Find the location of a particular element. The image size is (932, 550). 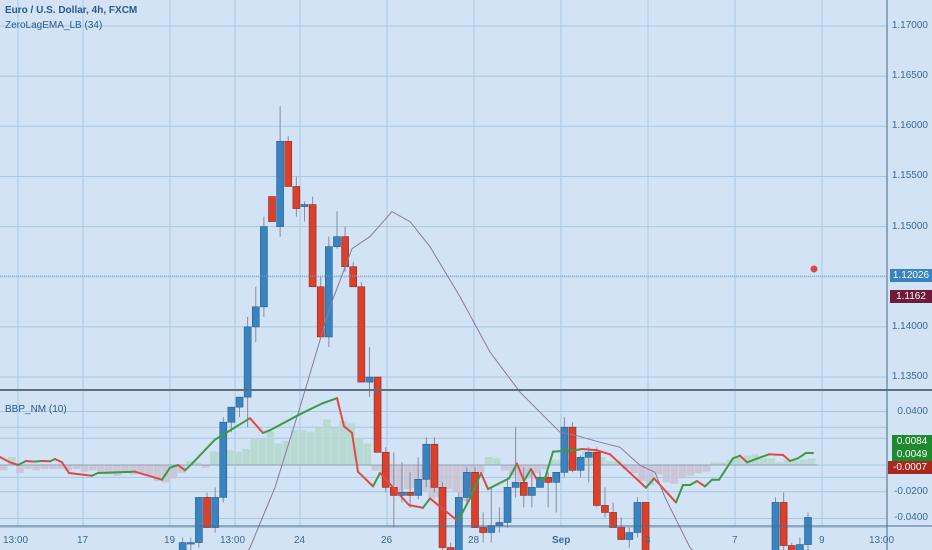

signal-dot is located at coordinates (814, 269).